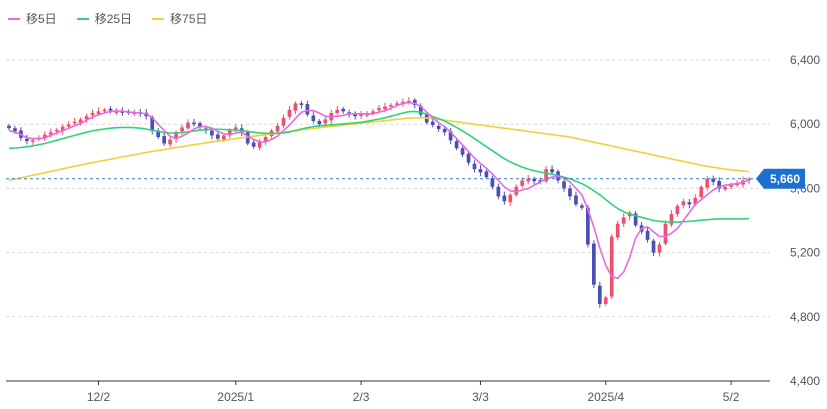 The image size is (827, 409). What do you see at coordinates (82, 18) in the screenshot?
I see `legend-swatch-ma25` at bounding box center [82, 18].